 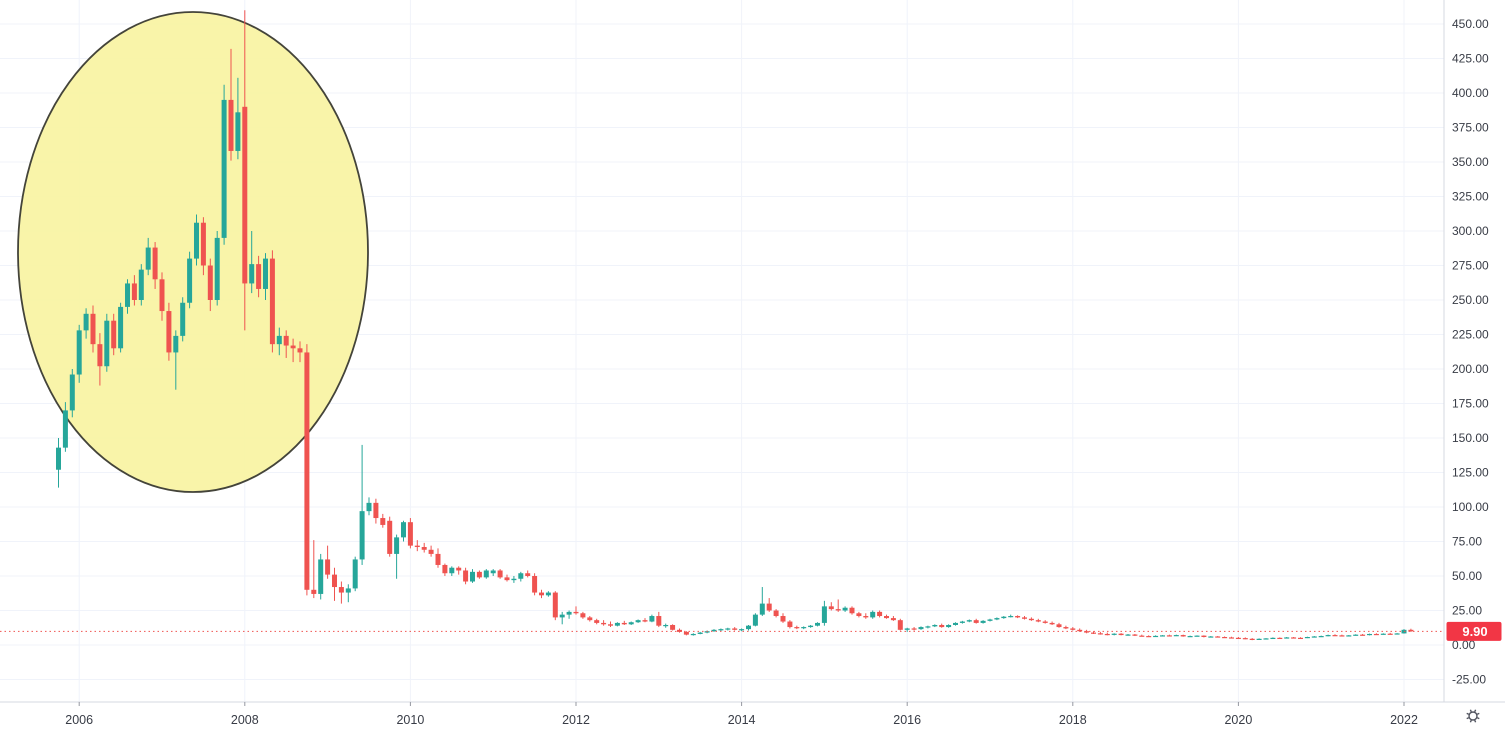 I want to click on price-axis-label: 375.00, so click(x=1470, y=128).